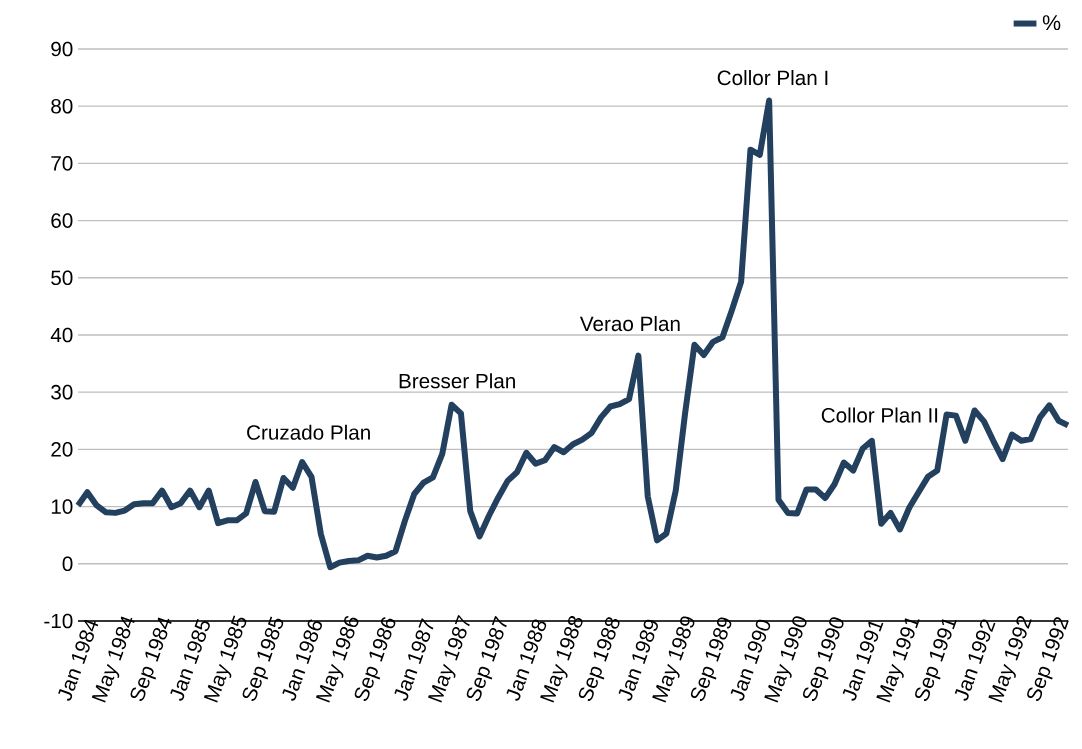 The height and width of the screenshot is (749, 1082). I want to click on y-tick-label: 10, so click(62, 506).